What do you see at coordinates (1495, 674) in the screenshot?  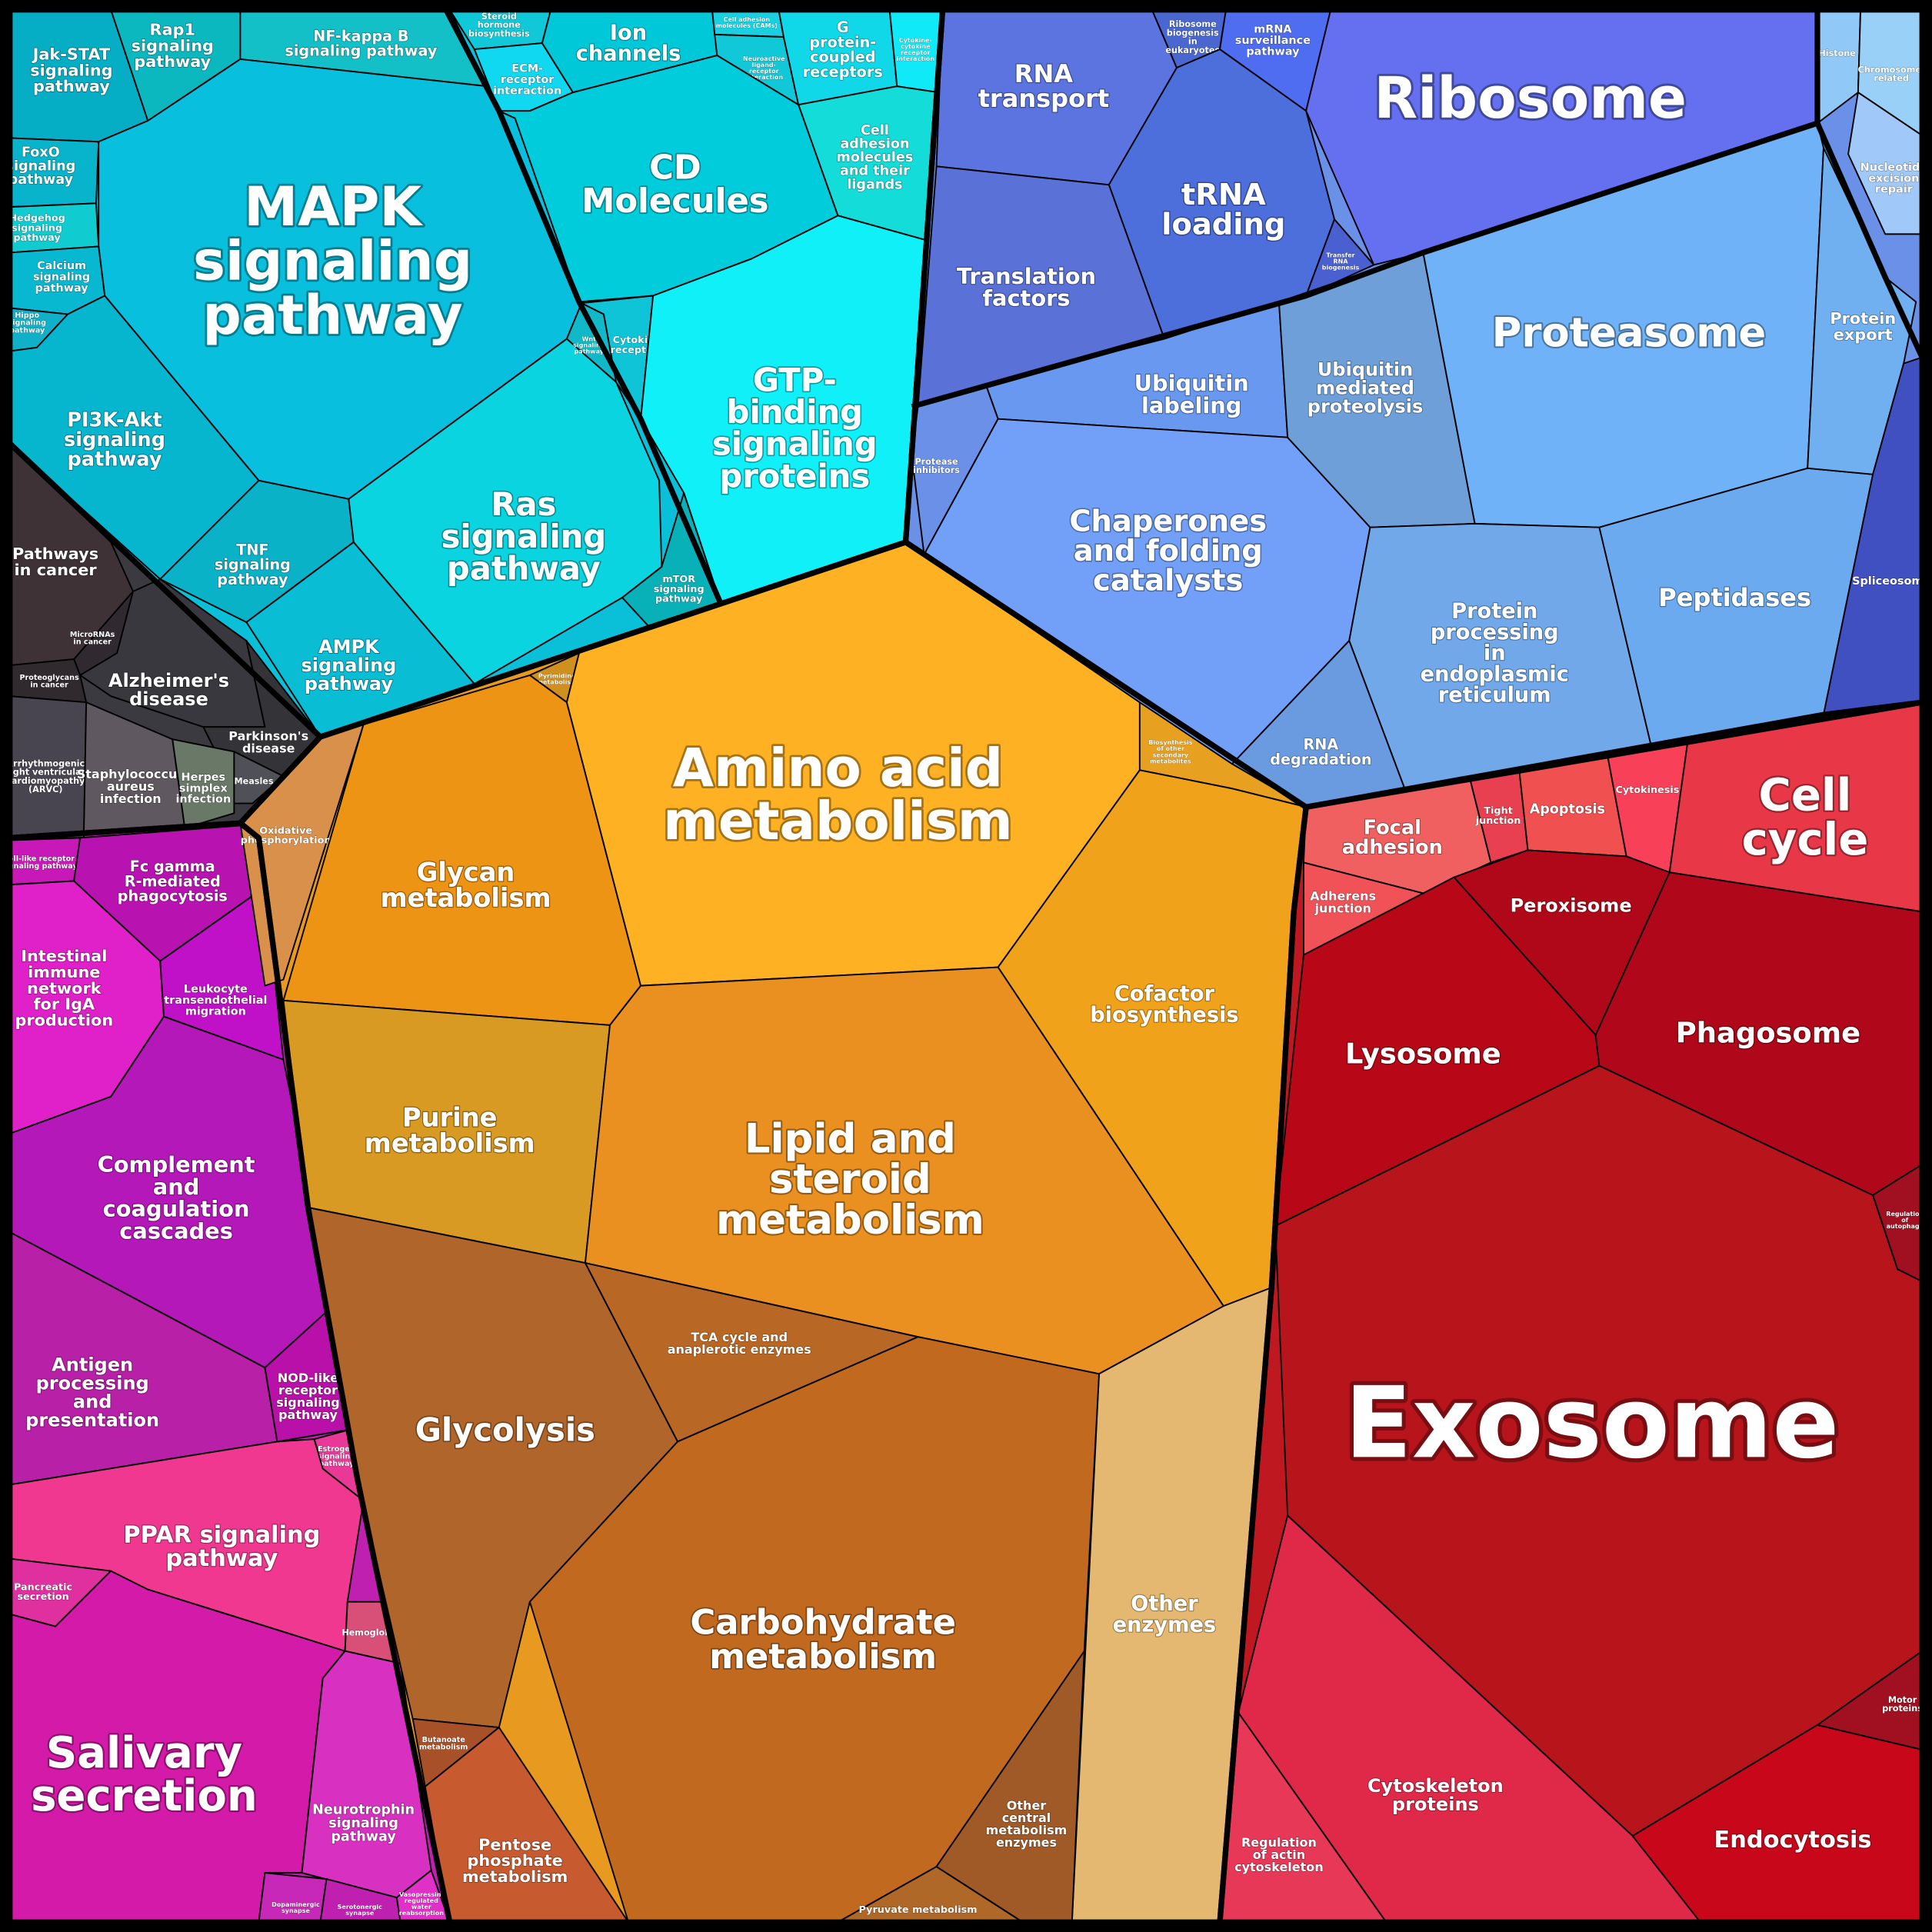 I see `cell-label-line: endoplasmic` at bounding box center [1495, 674].